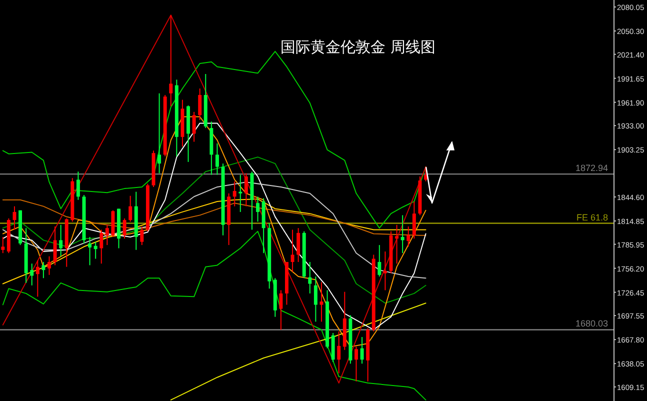 This screenshot has height=401, width=647. I want to click on ref-line-label: 1872.94, so click(591, 168).